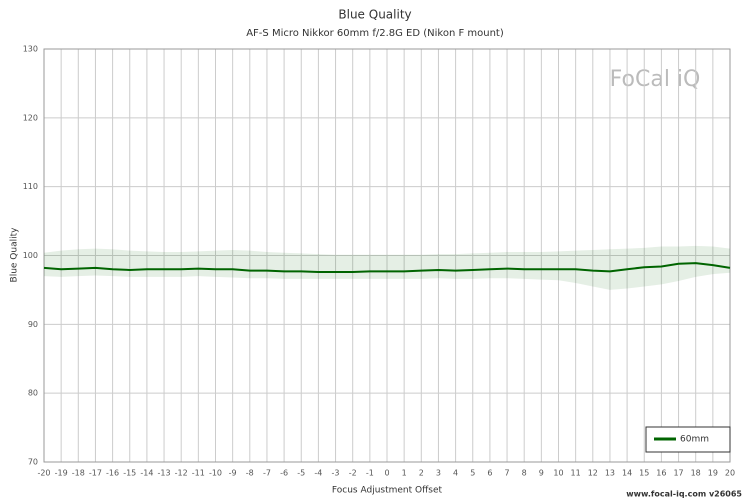 The image size is (750, 500). What do you see at coordinates (627, 473) in the screenshot?
I see `x-tick-label: 14` at bounding box center [627, 473].